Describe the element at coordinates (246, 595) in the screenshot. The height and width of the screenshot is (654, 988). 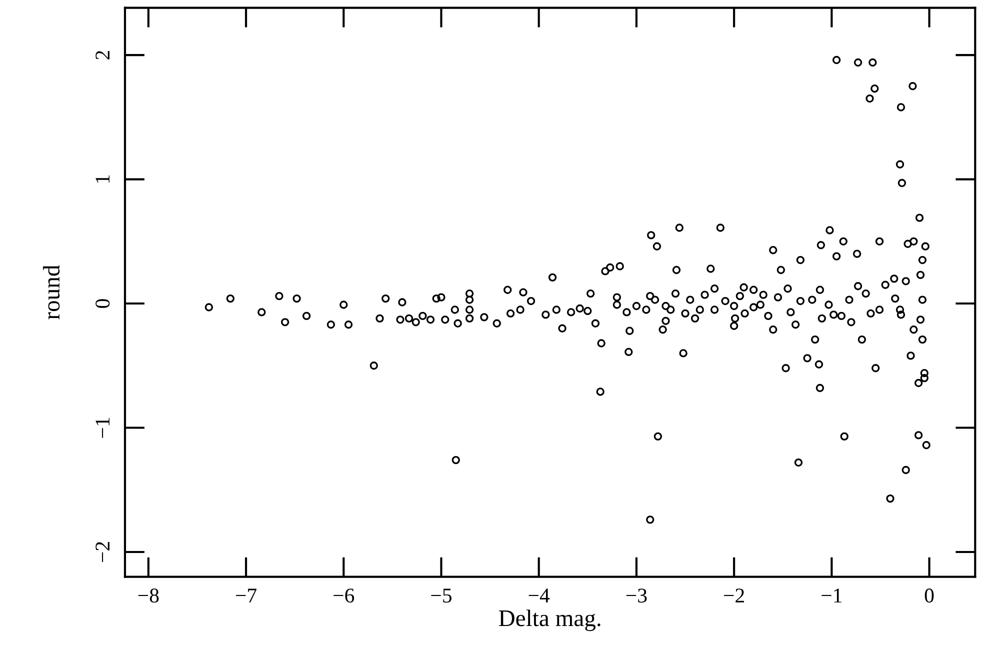
I see `x-tick-label: −7` at that location.